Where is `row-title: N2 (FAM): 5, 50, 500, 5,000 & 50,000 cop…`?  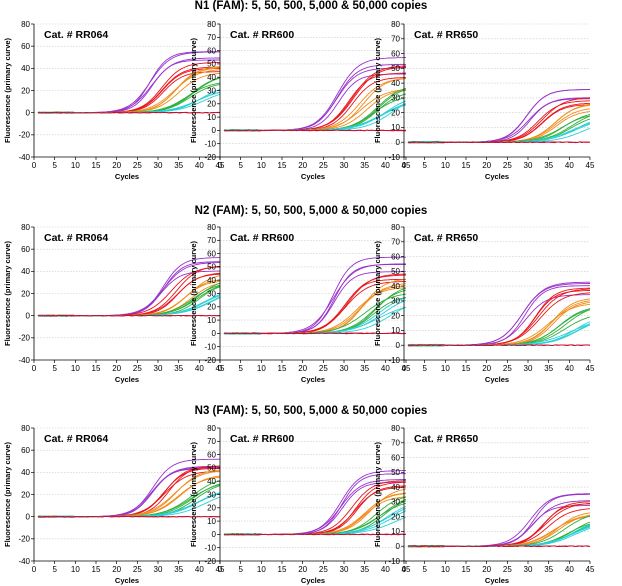
row-title: N2 (FAM): 5, 50, 500, 5,000 & 50,000 cop… is located at coordinates (311, 211).